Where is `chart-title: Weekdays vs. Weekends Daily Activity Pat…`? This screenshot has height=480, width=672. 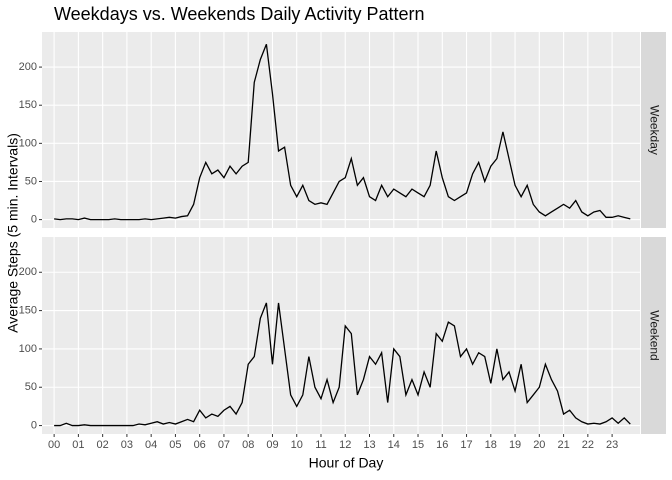
chart-title: Weekdays vs. Weekends Daily Activity Pat… is located at coordinates (239, 14).